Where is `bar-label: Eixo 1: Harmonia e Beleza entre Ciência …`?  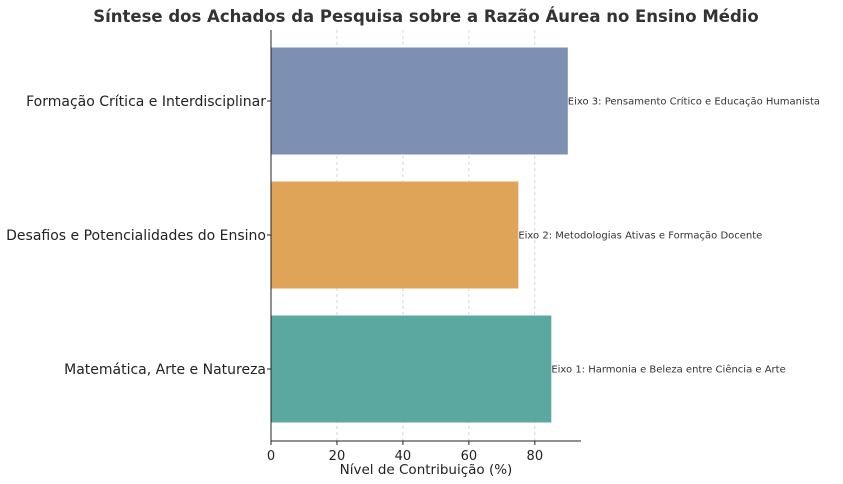 bar-label: Eixo 1: Harmonia e Beleza entre Ciência … is located at coordinates (668, 370).